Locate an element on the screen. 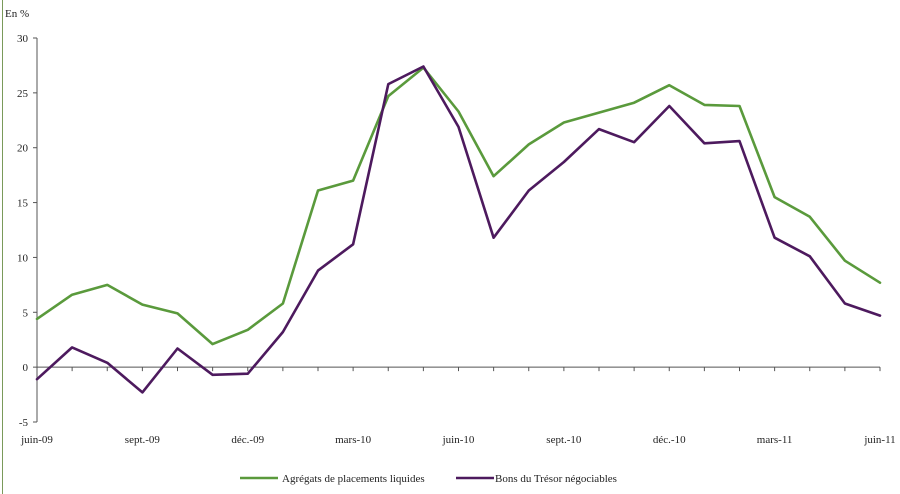  x-tick-label: sept.-09 is located at coordinates (143, 440).